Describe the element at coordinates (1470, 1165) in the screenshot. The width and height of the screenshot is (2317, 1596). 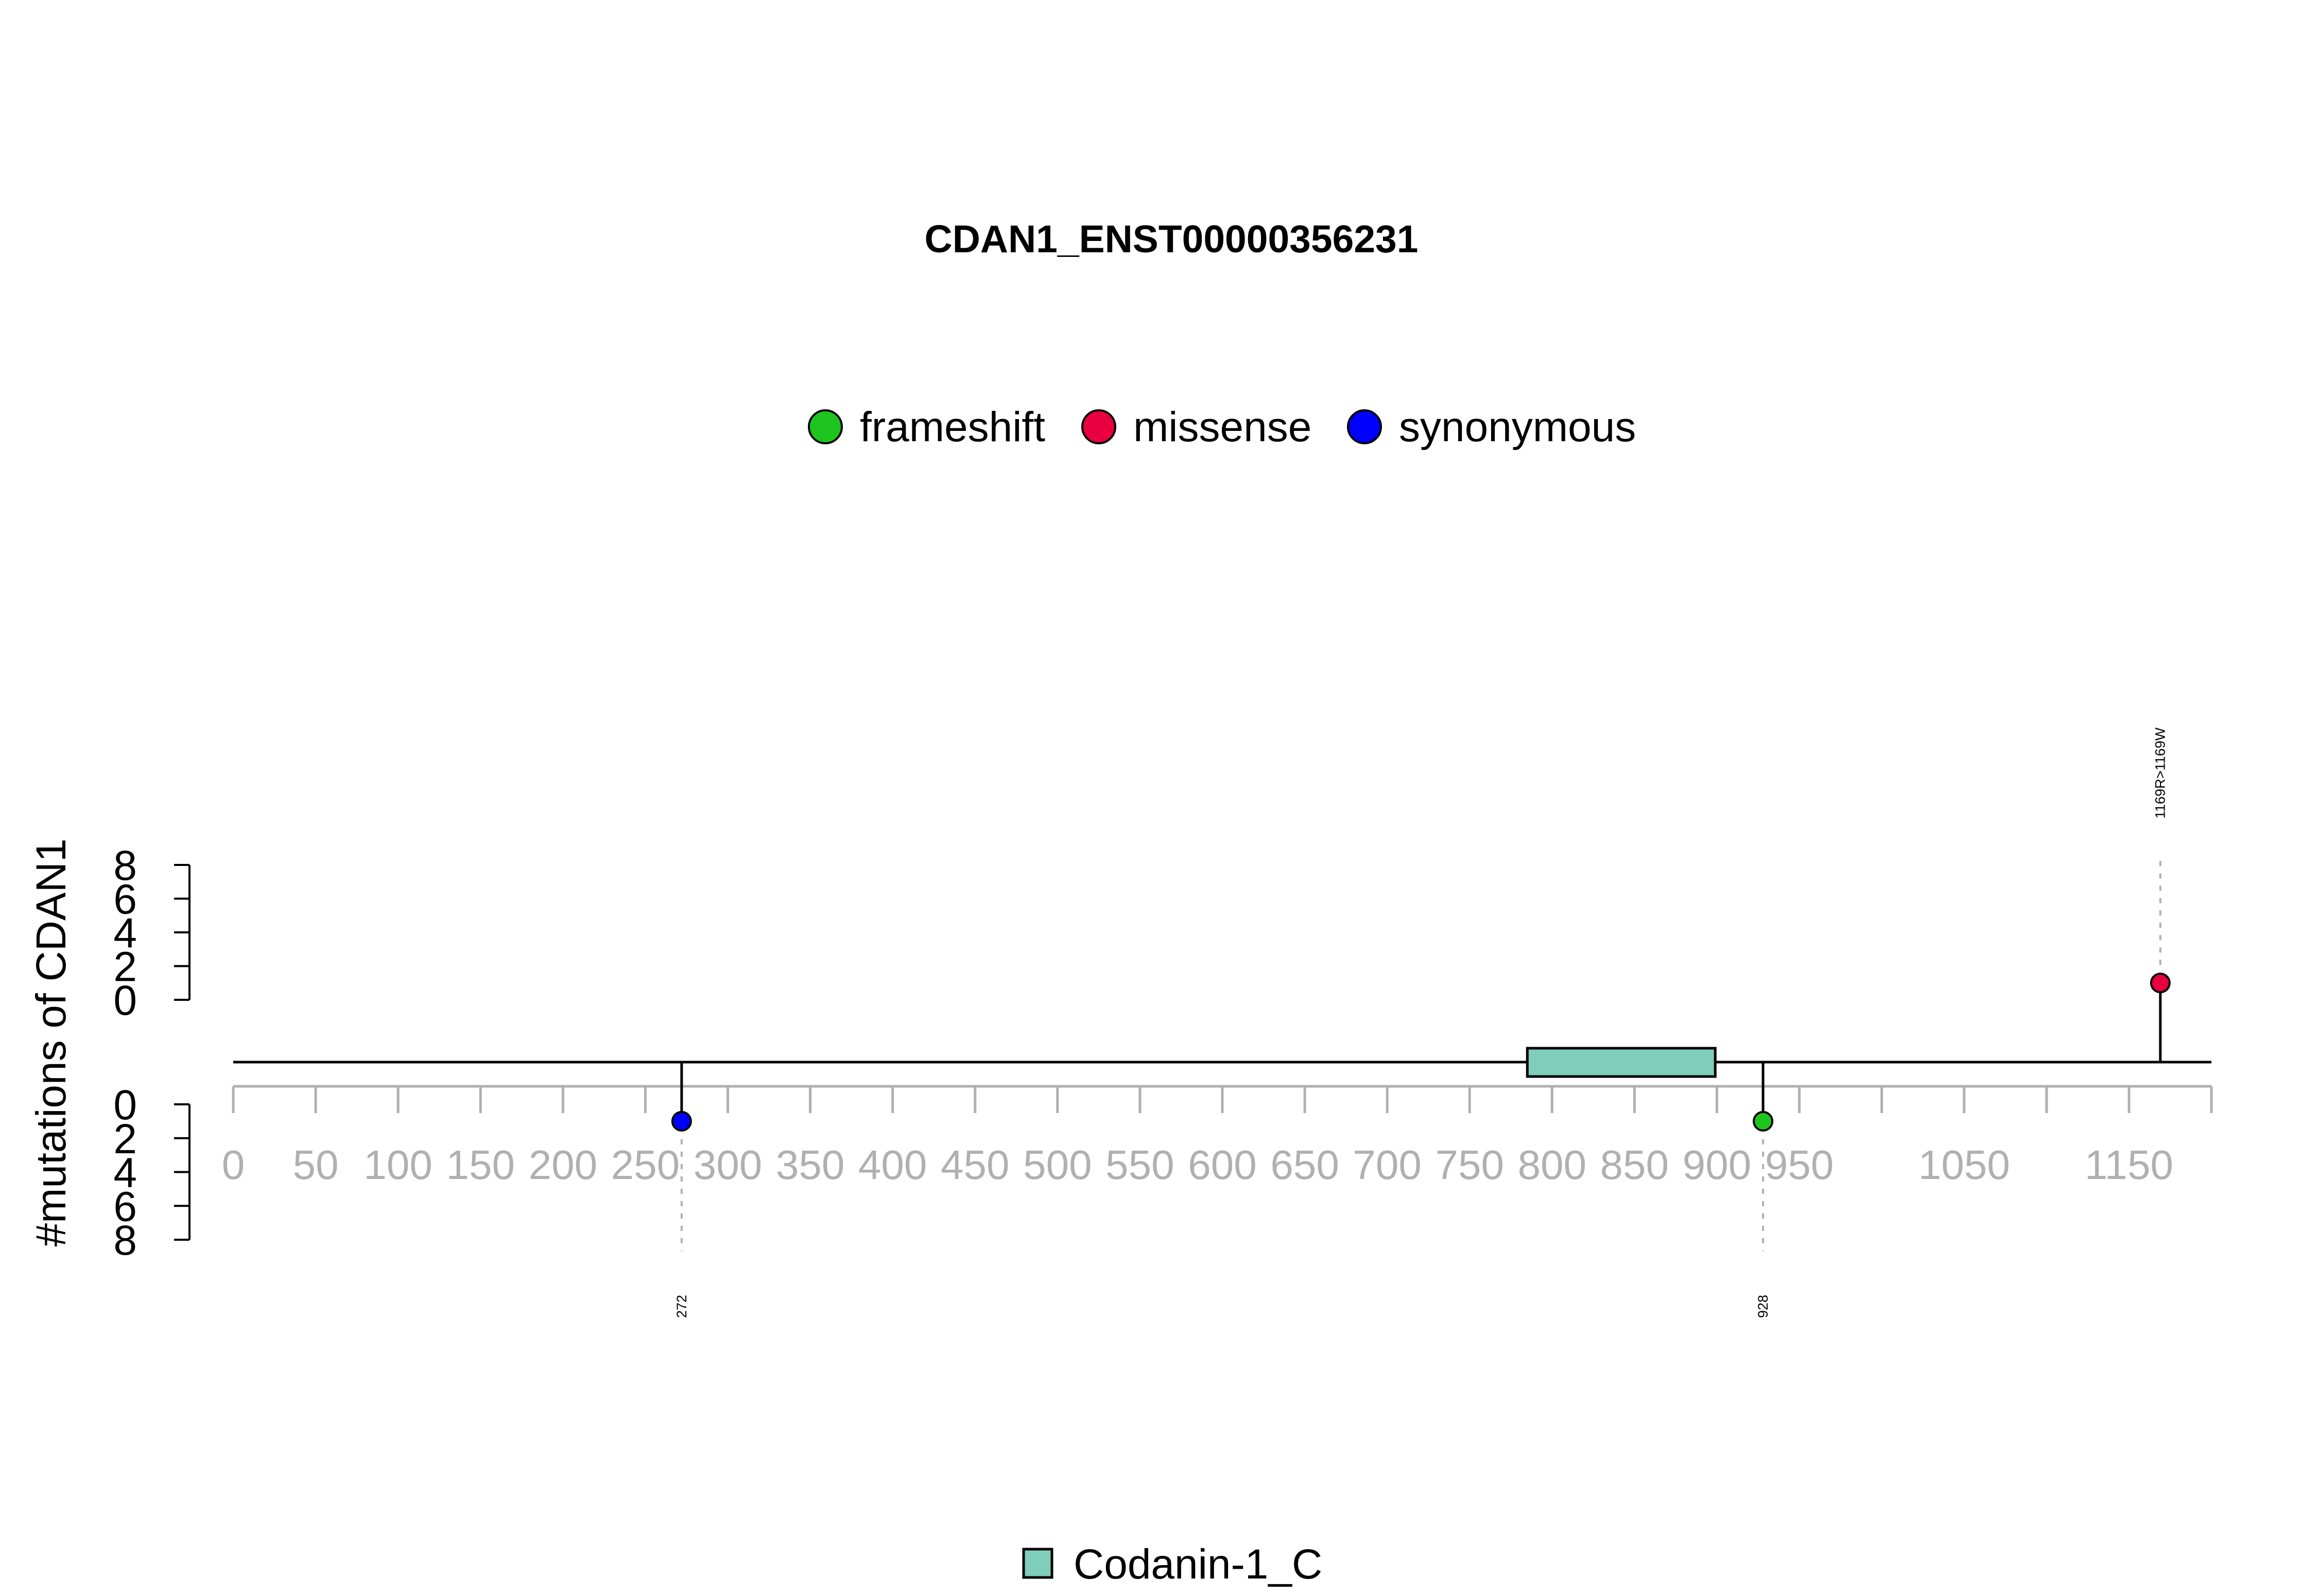
I see `position-tick-label: 750` at that location.